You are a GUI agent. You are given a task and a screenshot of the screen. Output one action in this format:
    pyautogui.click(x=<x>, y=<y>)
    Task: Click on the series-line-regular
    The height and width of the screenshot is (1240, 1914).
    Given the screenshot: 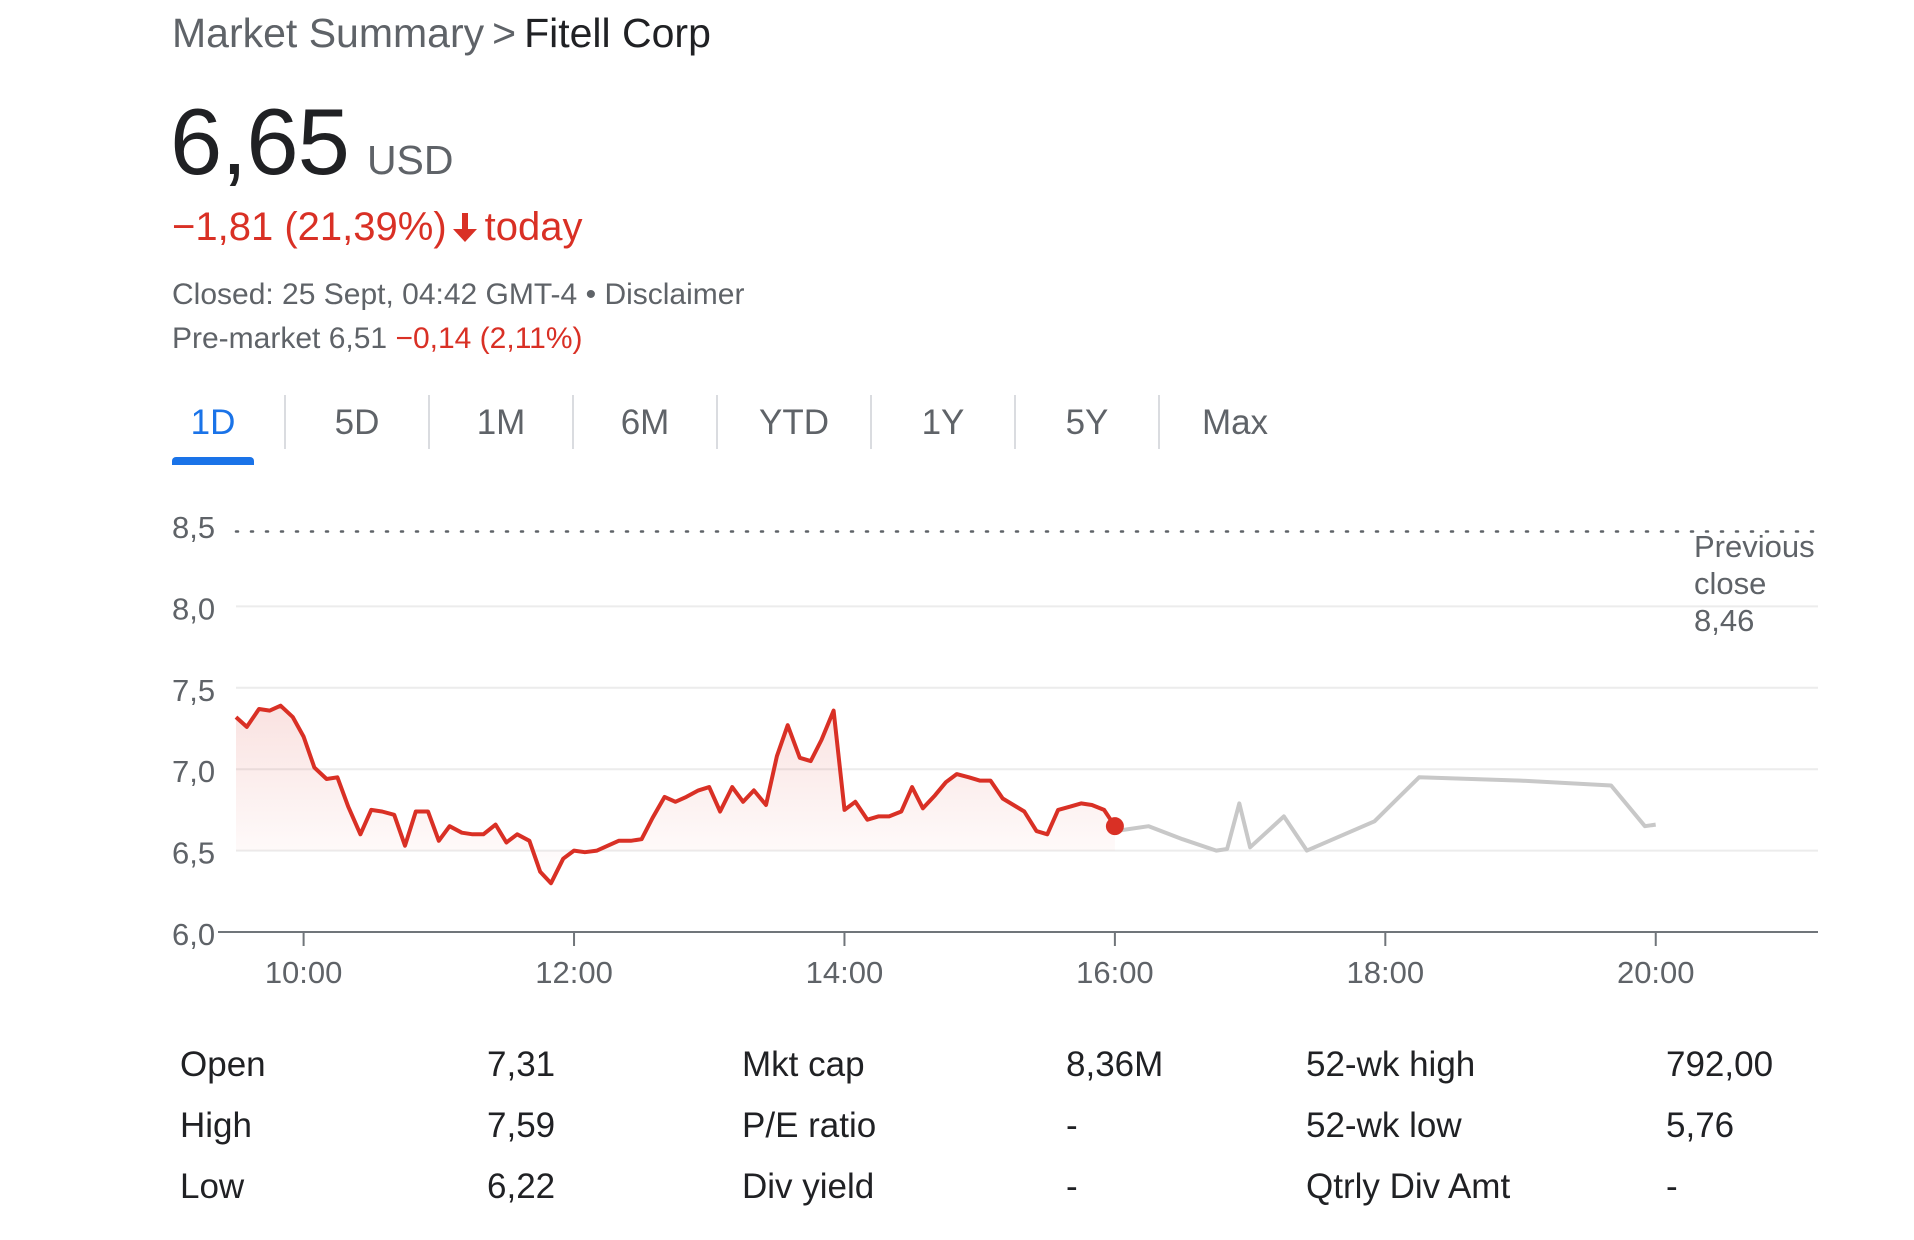 What is the action you would take?
    pyautogui.click(x=675, y=794)
    